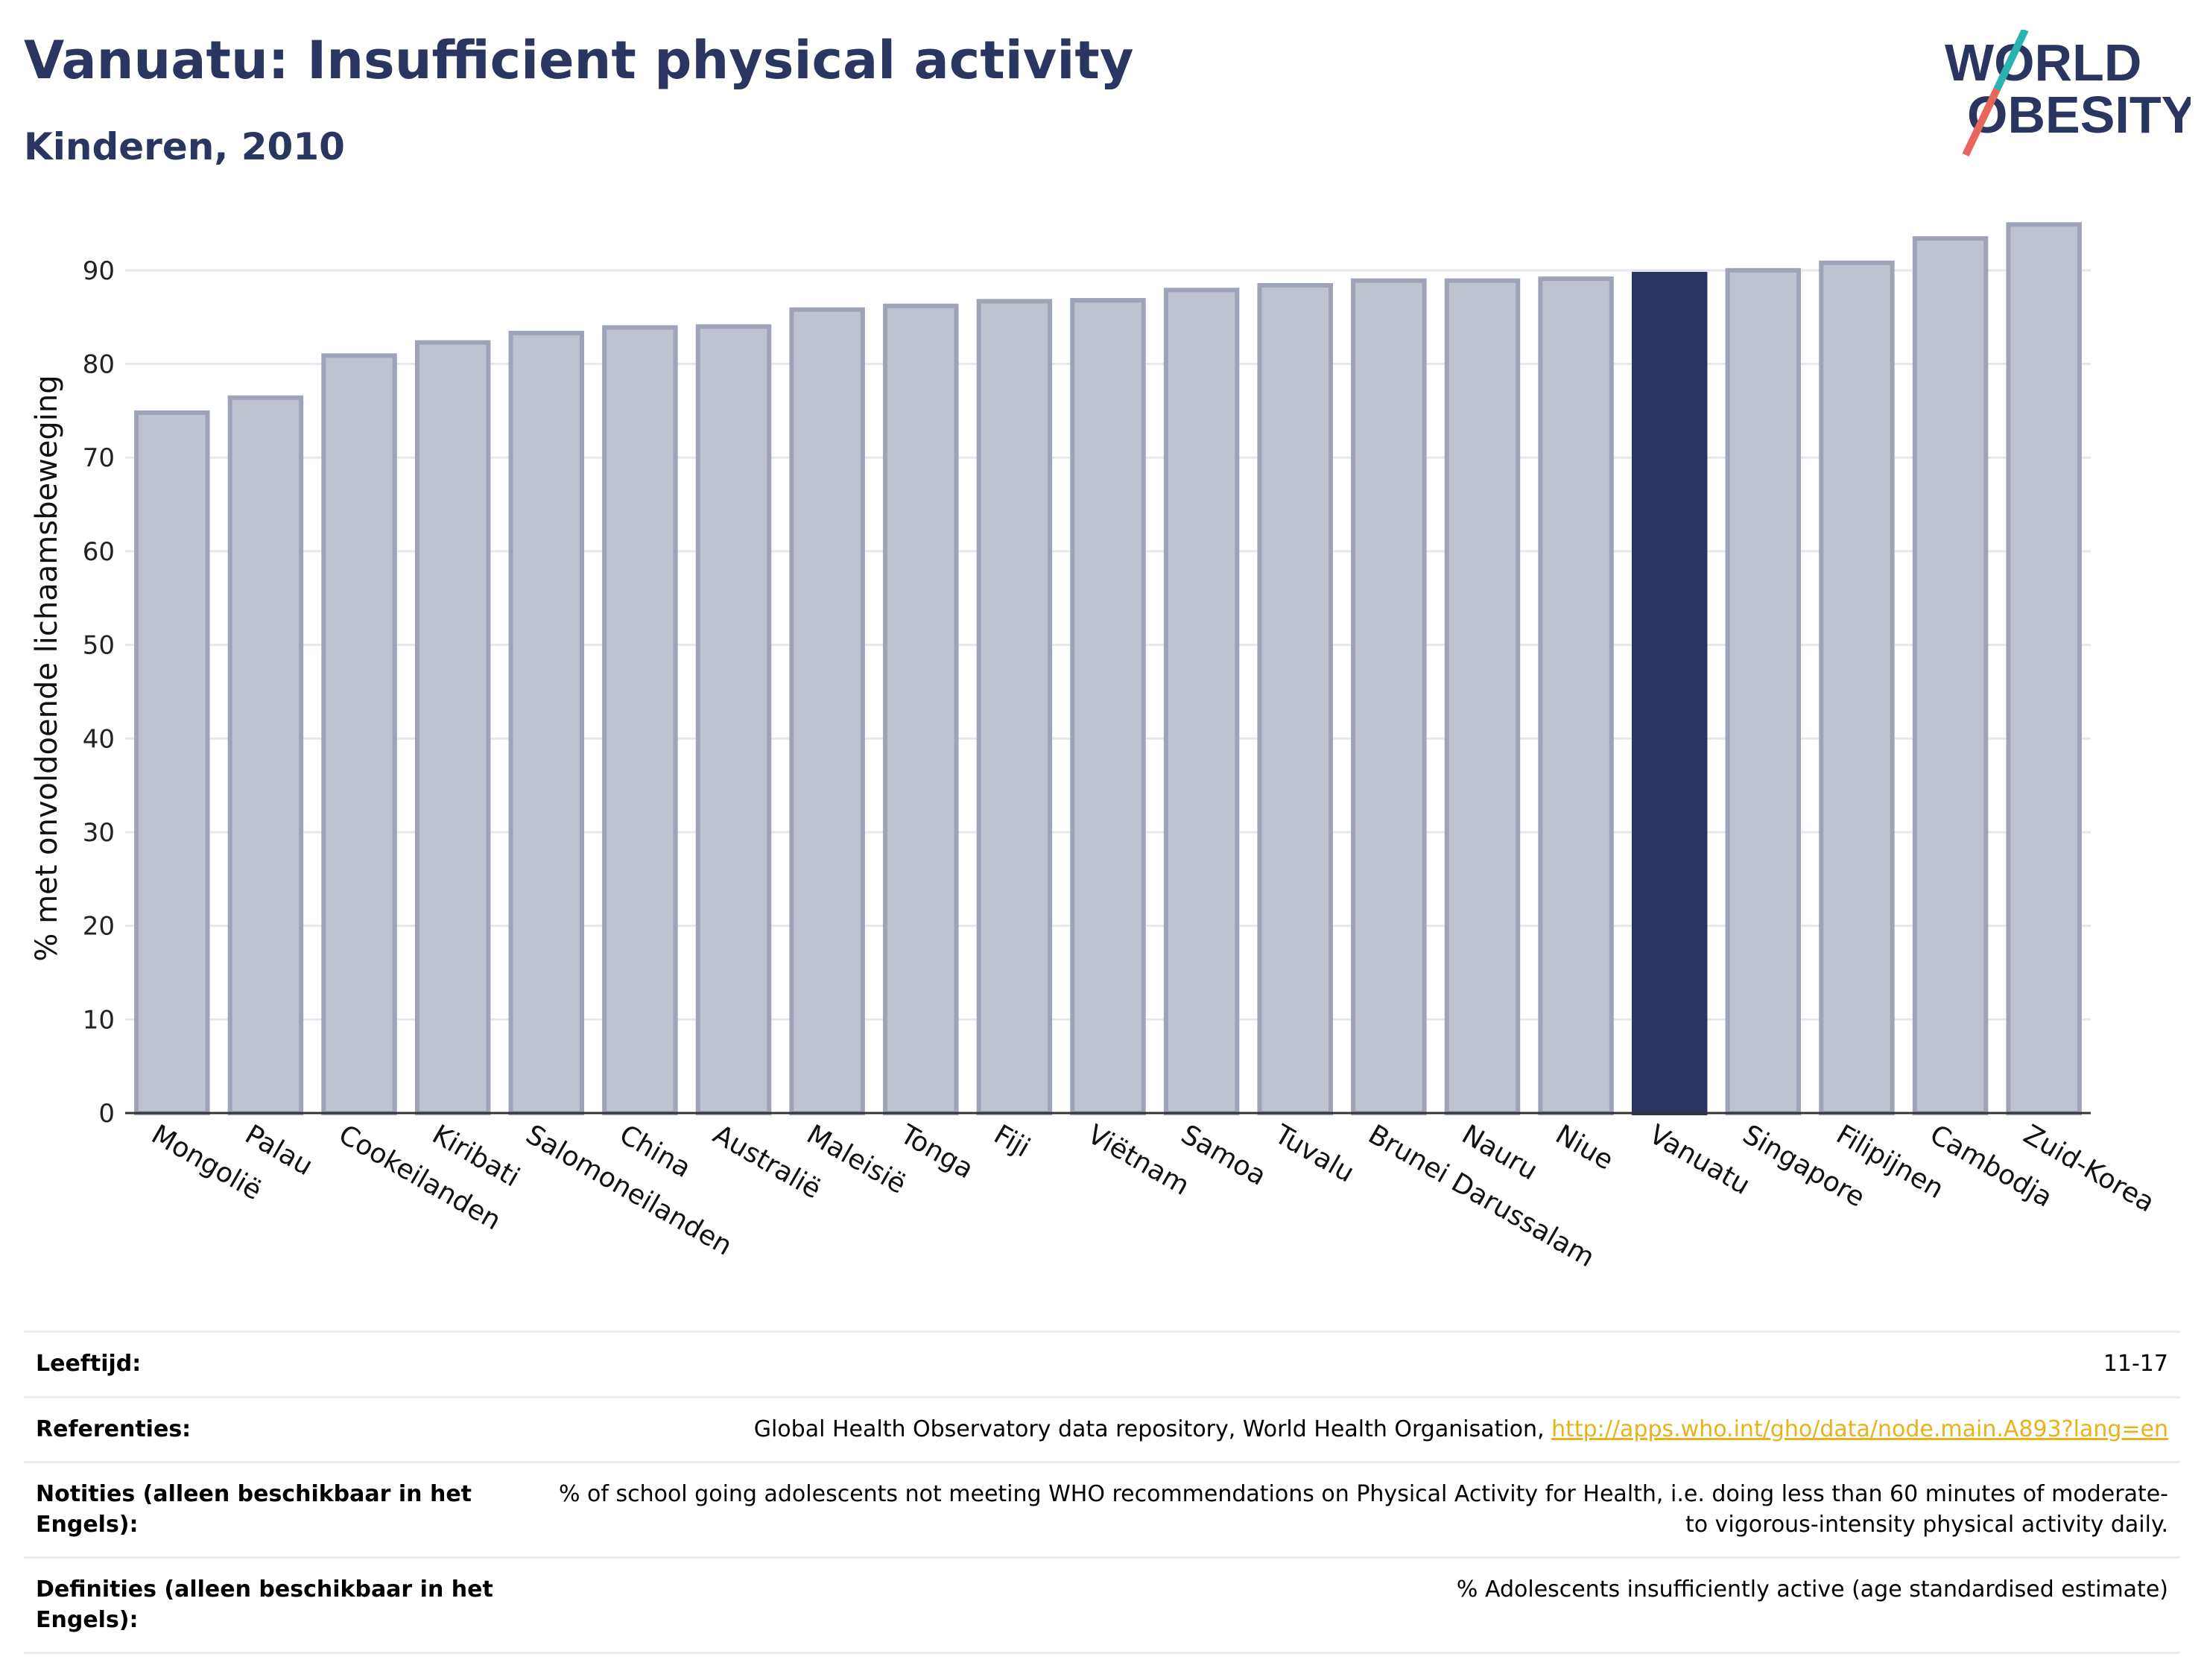  I want to click on table-row-age: Leeftijd: 11-17, so click(1102, 1364).